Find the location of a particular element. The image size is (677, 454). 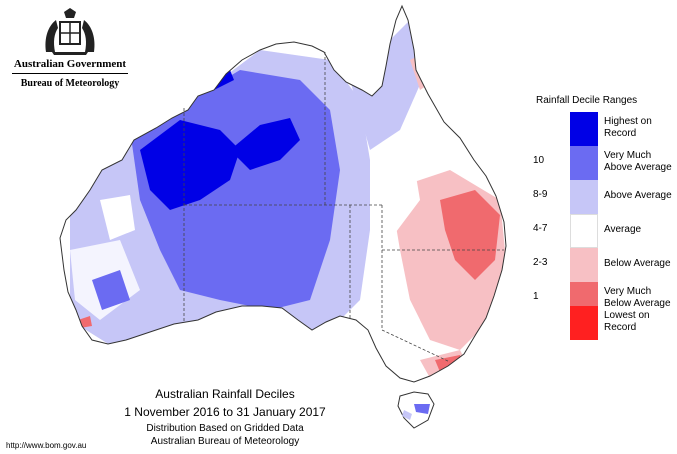

coat-of-arms-icon is located at coordinates (70, 31).